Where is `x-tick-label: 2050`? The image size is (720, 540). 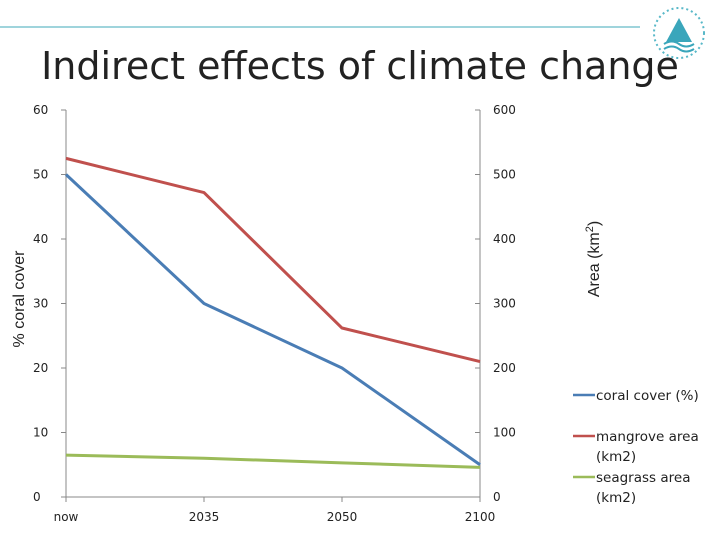 x-tick-label: 2050 is located at coordinates (342, 517).